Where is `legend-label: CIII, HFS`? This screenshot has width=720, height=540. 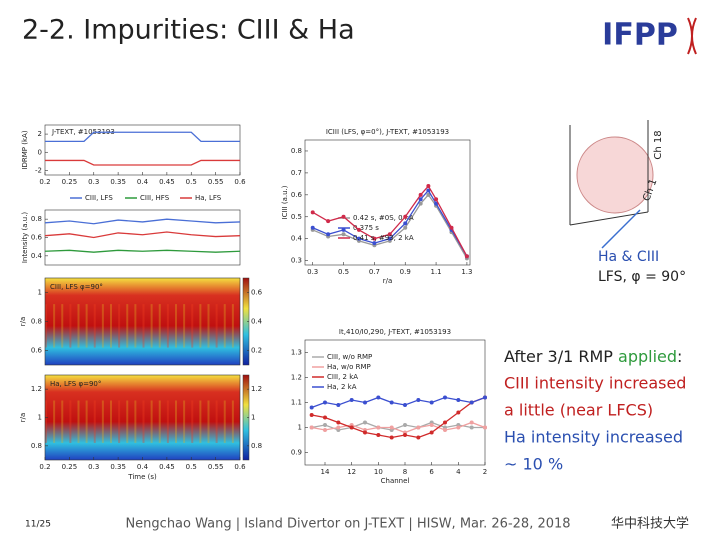
legend-label: CIII, HFS is located at coordinates (155, 198).